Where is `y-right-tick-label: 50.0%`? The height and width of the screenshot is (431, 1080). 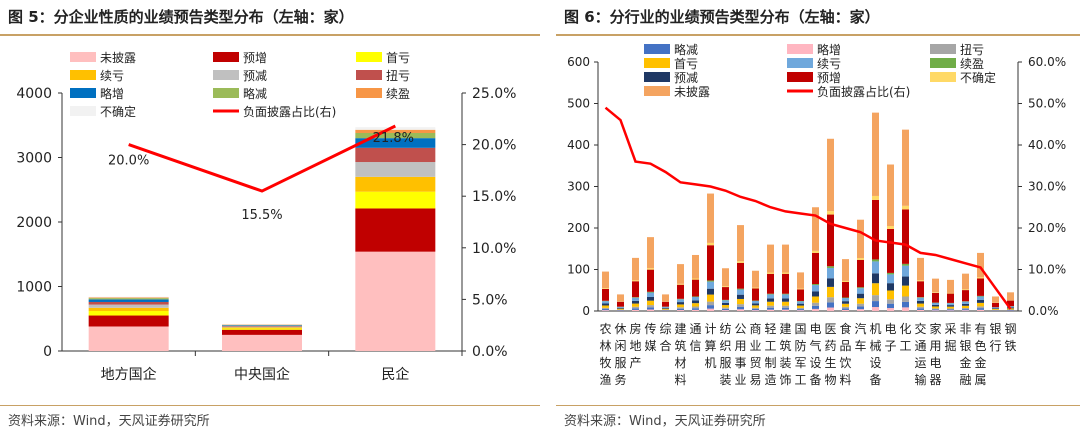 y-right-tick-label: 50.0% is located at coordinates (1047, 104).